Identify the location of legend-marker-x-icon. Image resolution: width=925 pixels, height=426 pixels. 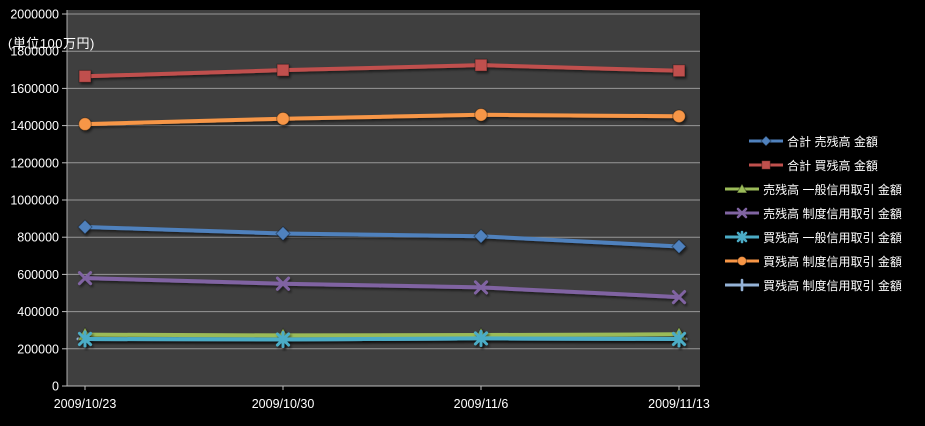
(742, 213).